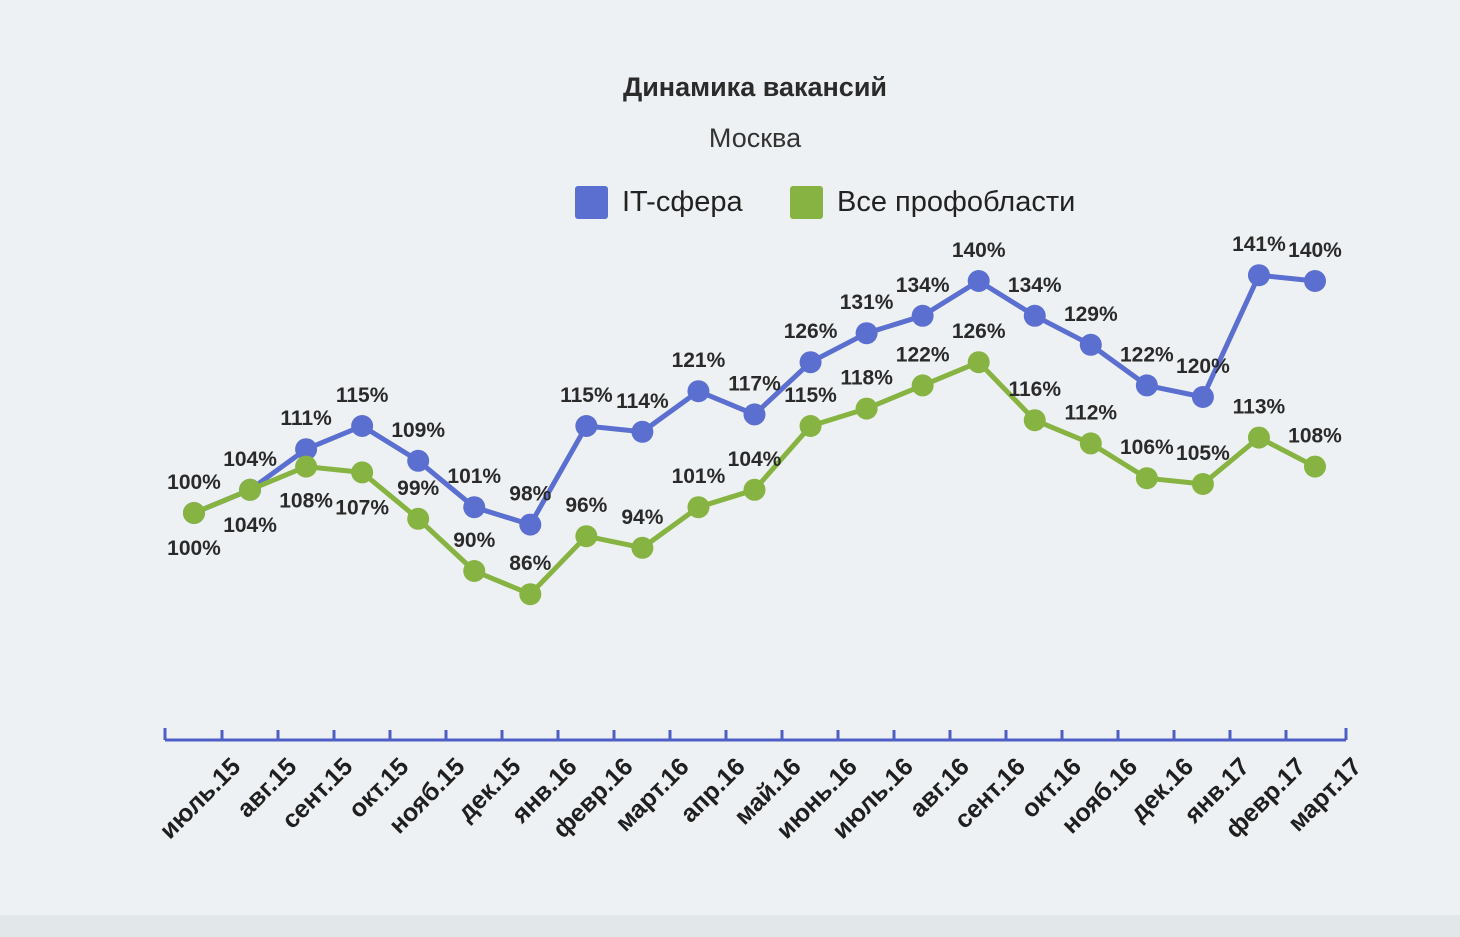 The height and width of the screenshot is (937, 1460). I want to click on data-label-it: 101%, so click(474, 476).